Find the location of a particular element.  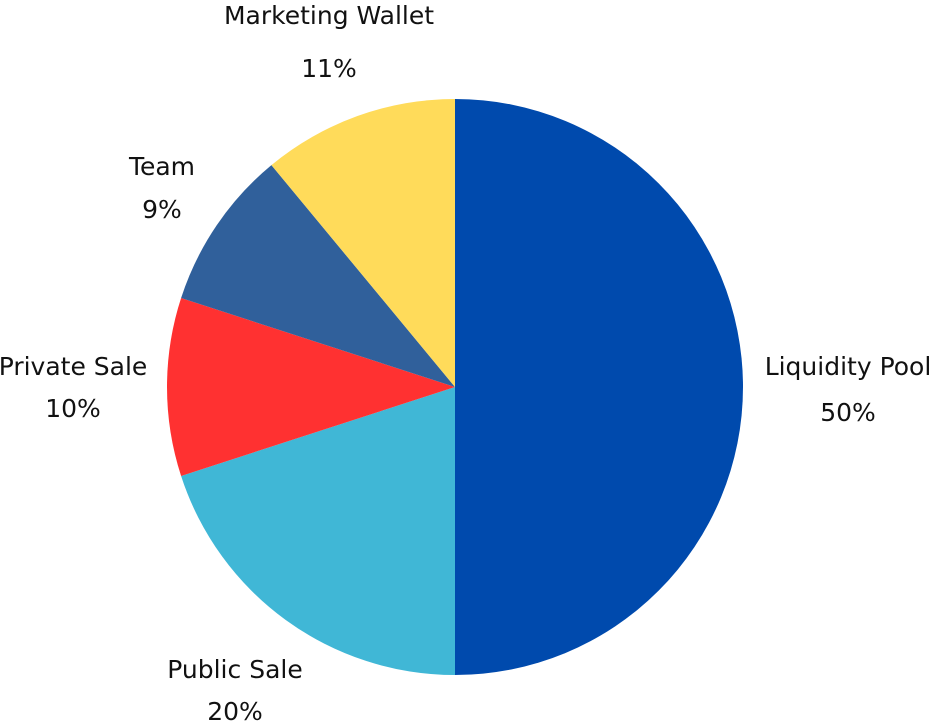

slice-label-team: Team is located at coordinates (161, 166).